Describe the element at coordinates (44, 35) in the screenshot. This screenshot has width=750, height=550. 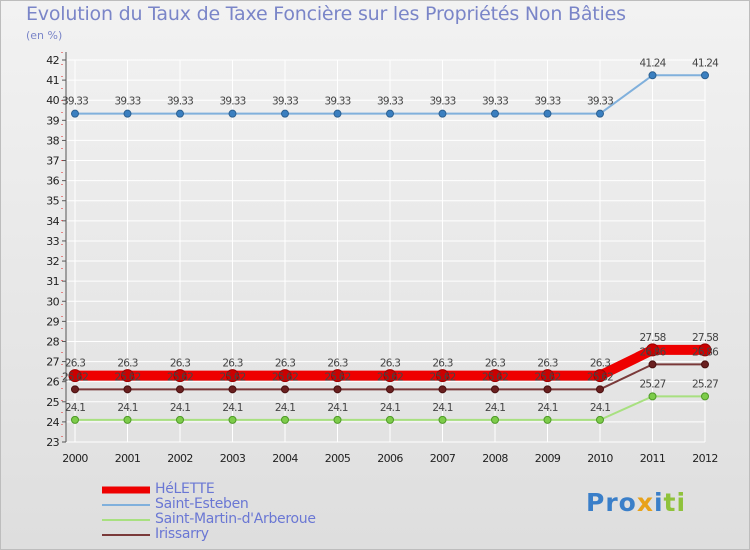
I see `chart-subtitle: (en %)` at that location.